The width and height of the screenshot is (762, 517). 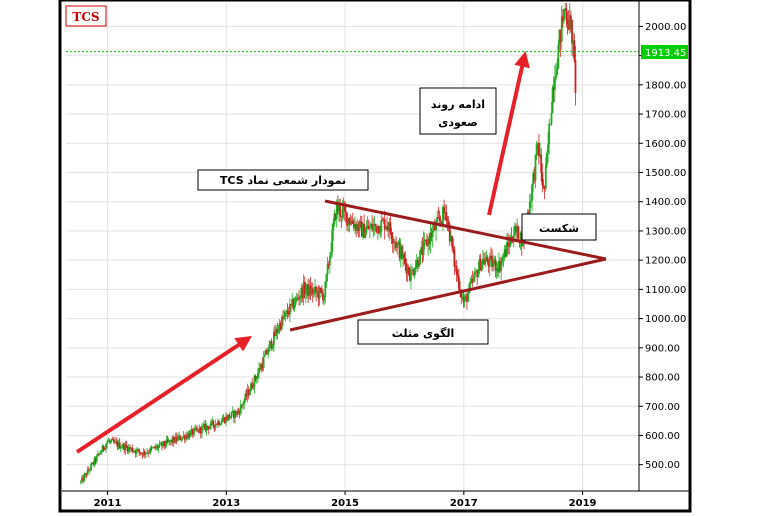 I want to click on y-tick-label: 1800.00, so click(x=665, y=85).